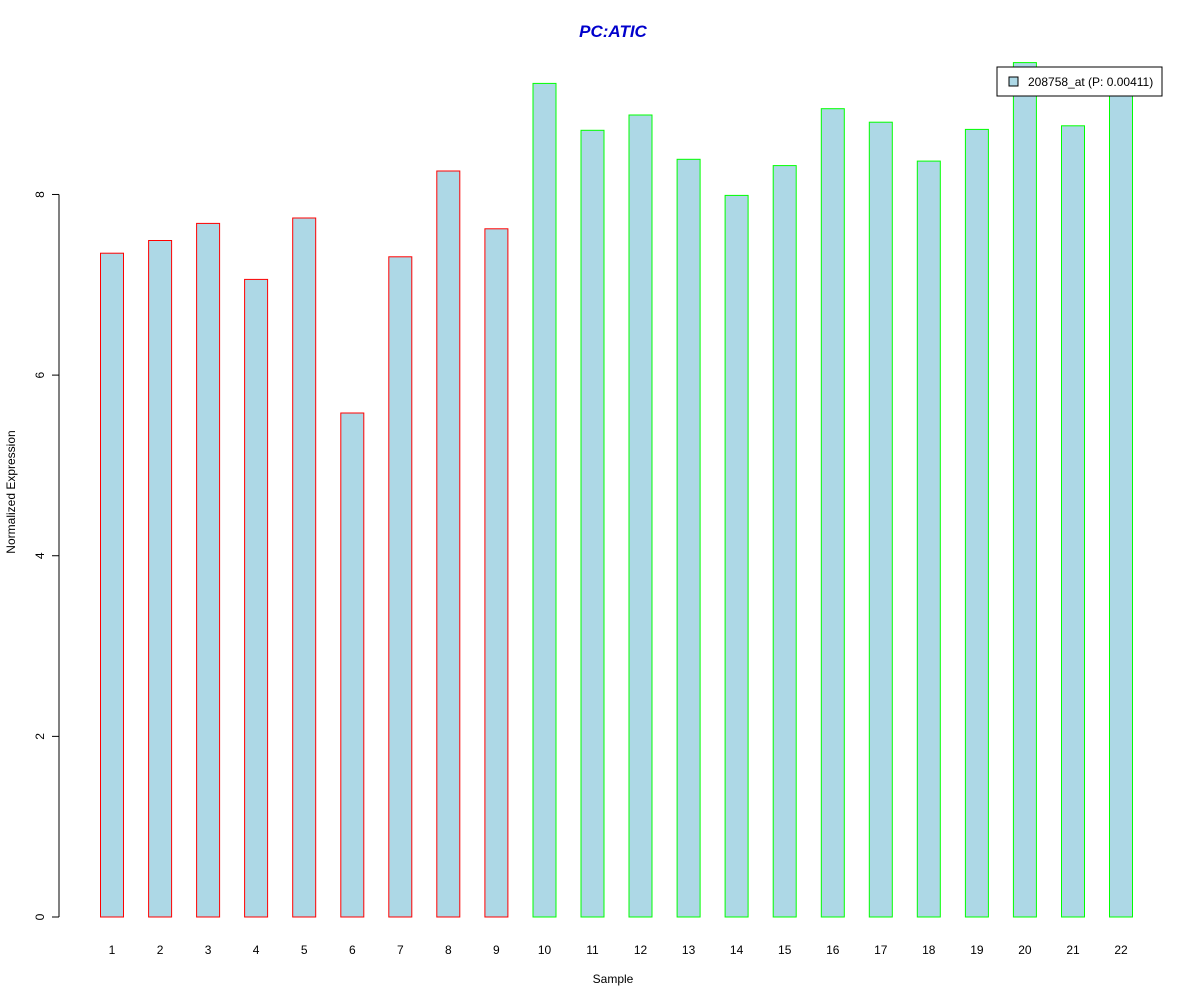 This screenshot has width=1200, height=1000. What do you see at coordinates (833, 950) in the screenshot?
I see `x-tick-label: 16` at bounding box center [833, 950].